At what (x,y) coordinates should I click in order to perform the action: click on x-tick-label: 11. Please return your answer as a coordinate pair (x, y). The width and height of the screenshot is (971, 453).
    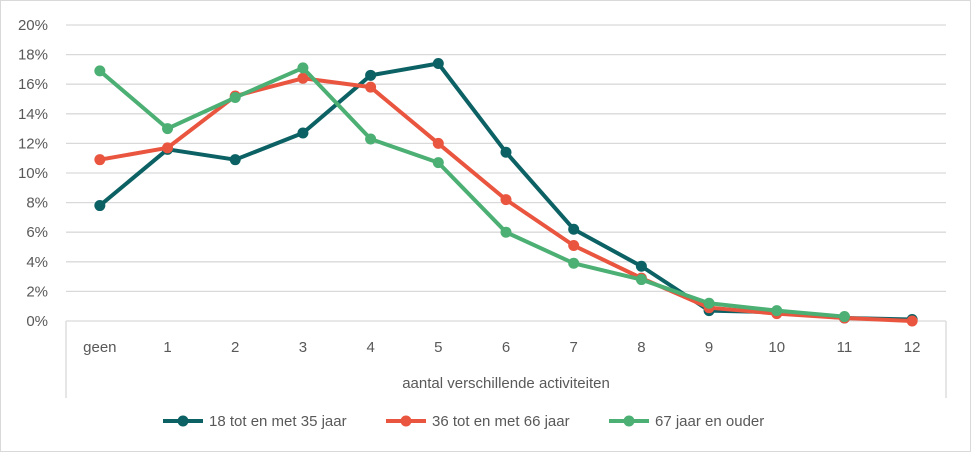
    Looking at the image, I should click on (845, 347).